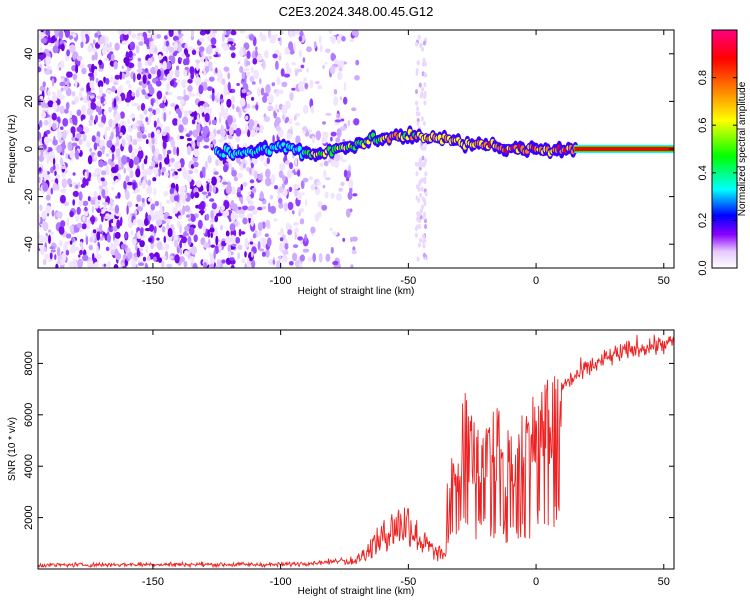 The height and width of the screenshot is (600, 750). Describe the element at coordinates (724, 149) in the screenshot. I see `colorbar-frame` at that location.